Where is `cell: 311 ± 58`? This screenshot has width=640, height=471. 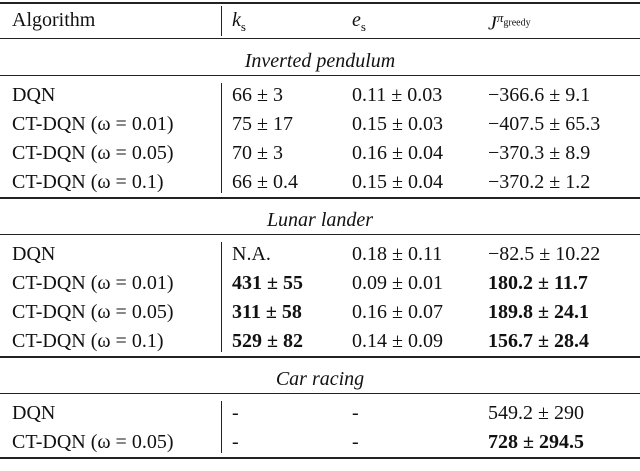 cell: 311 ± 58 is located at coordinates (267, 312).